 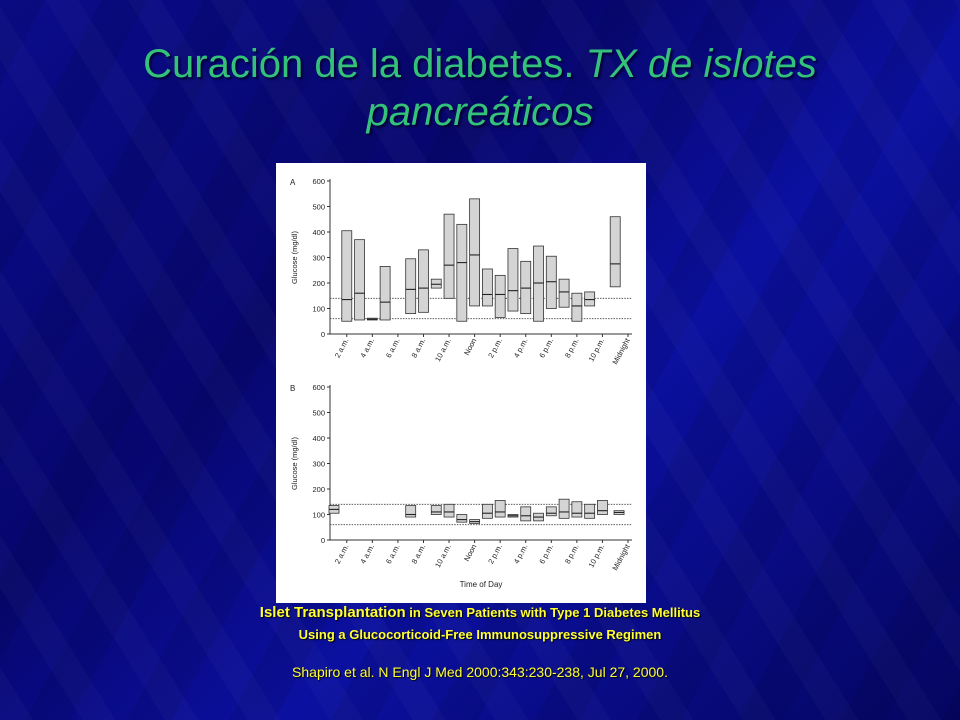 What do you see at coordinates (332, 612) in the screenshot?
I see `caption-lead: Islet Transplantation` at bounding box center [332, 612].